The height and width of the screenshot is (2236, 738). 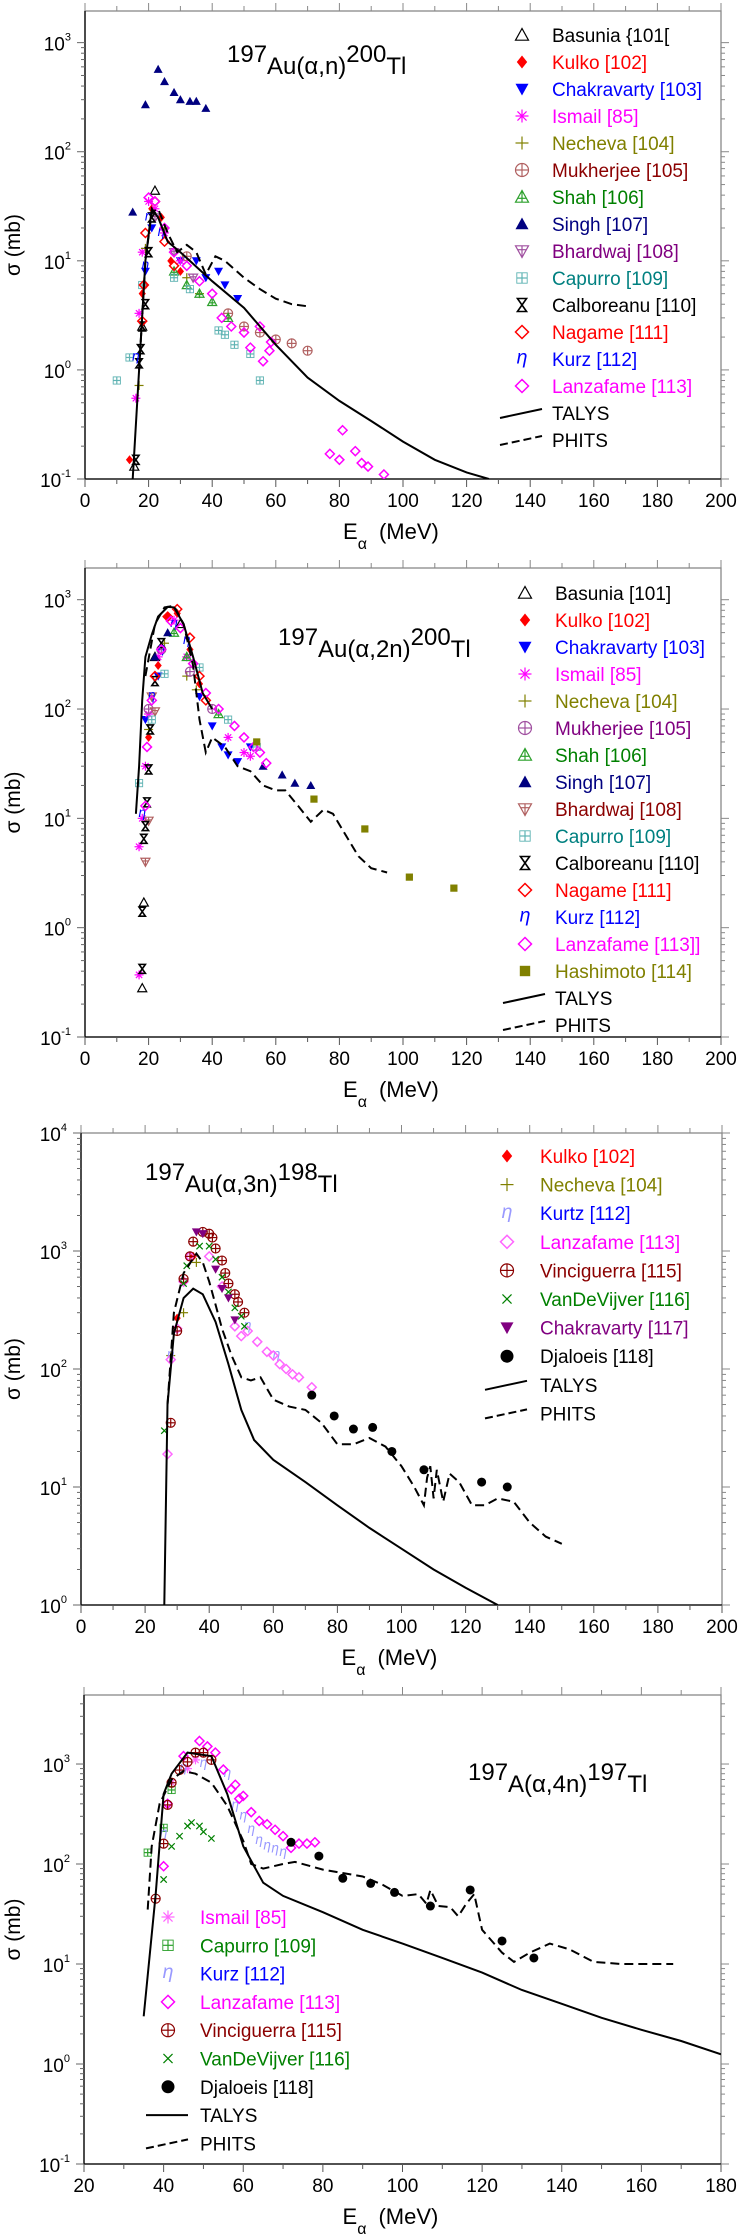 What do you see at coordinates (224, 288) in the screenshot?
I see `series-phits-curve` at bounding box center [224, 288].